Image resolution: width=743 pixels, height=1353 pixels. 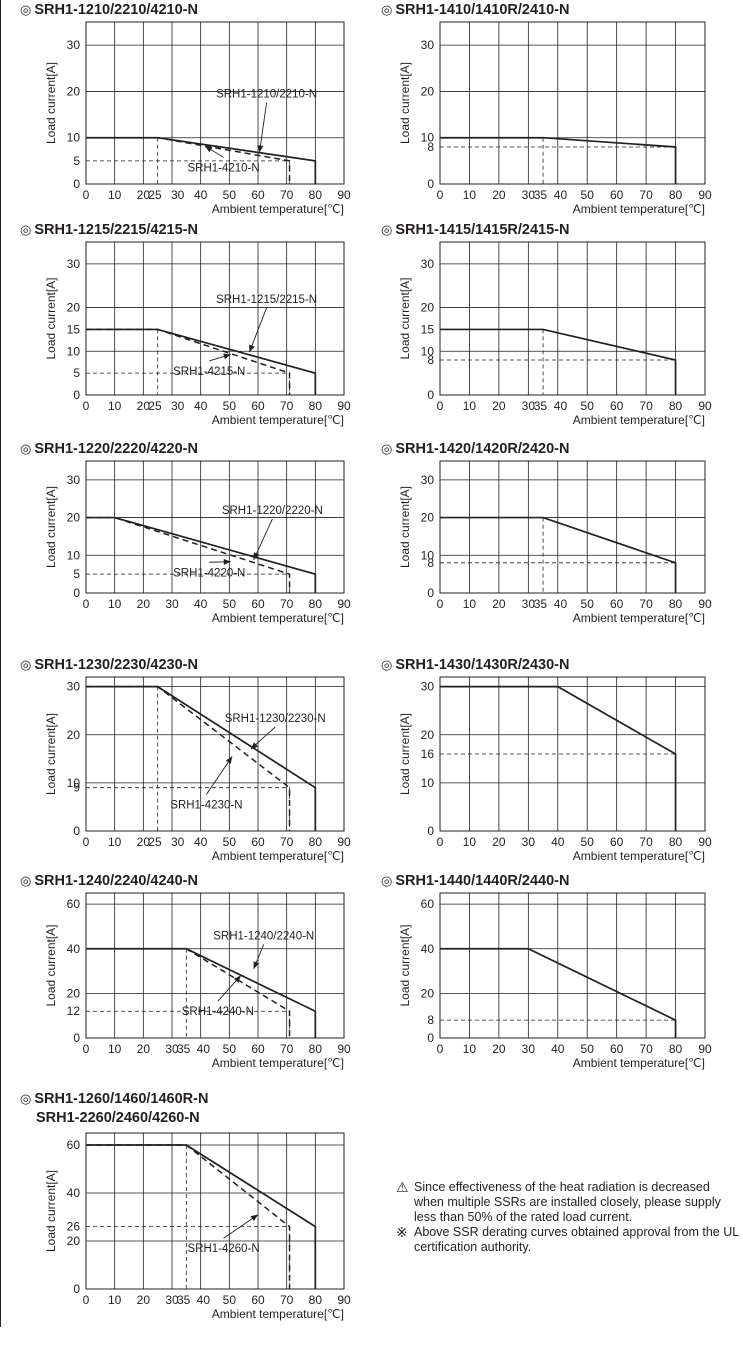 What do you see at coordinates (646, 406) in the screenshot?
I see `x-tick-label: 70` at bounding box center [646, 406].